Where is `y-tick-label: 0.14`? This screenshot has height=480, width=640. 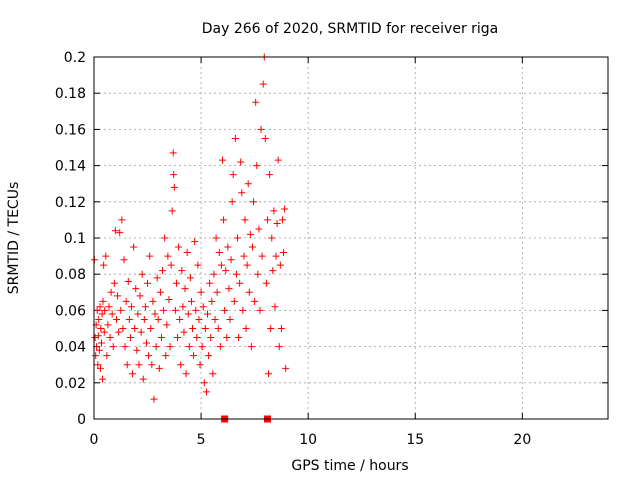
y-tick-label: 0.14 is located at coordinates (70, 167).